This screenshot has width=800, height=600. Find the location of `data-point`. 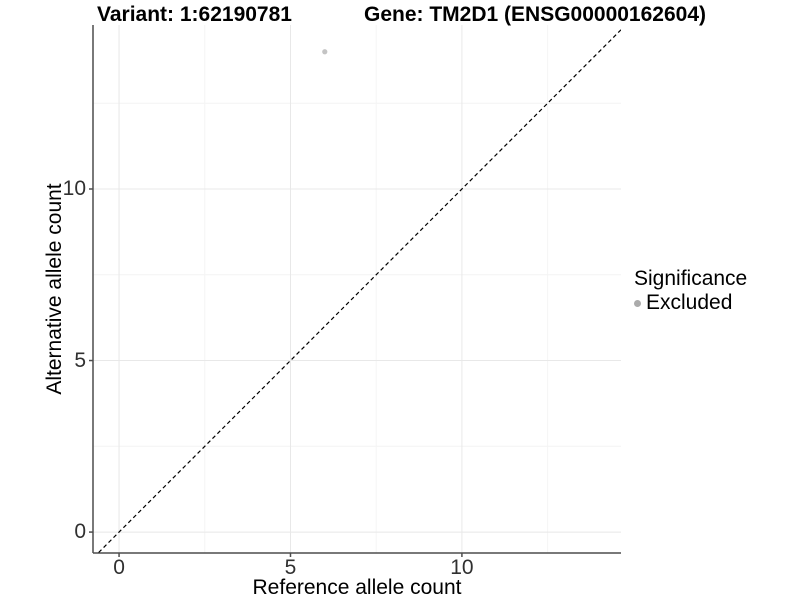

data-point is located at coordinates (325, 52).